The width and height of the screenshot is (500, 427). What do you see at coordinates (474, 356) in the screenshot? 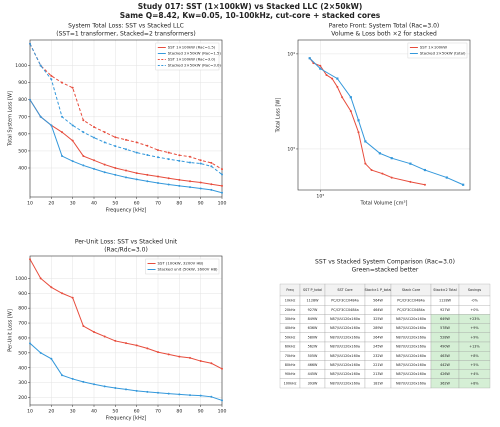
I see `cell-text: +8%` at bounding box center [474, 356].